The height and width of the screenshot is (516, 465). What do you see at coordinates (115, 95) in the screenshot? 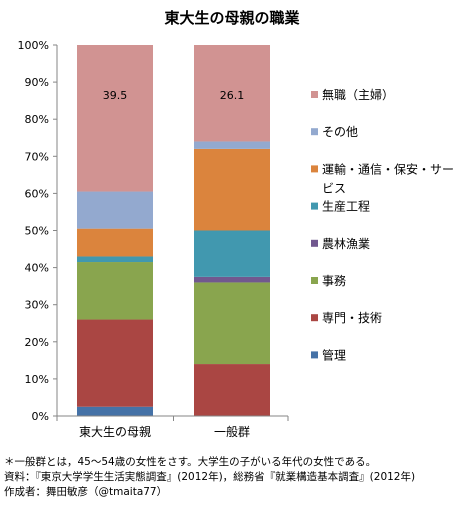
I see `data-label: 39.5` at bounding box center [115, 95].